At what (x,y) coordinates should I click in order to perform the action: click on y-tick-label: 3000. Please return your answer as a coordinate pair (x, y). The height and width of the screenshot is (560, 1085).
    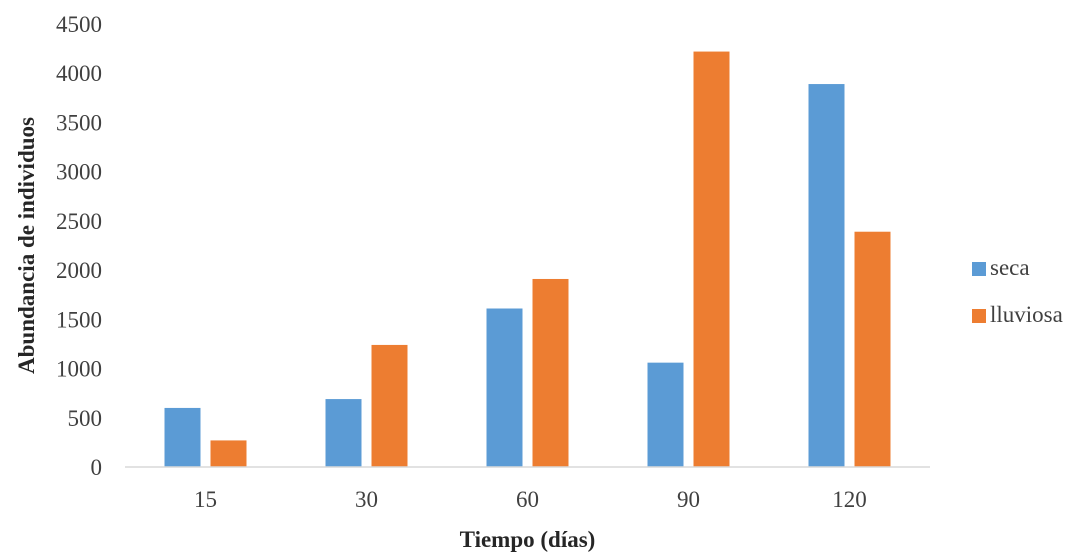
    Looking at the image, I should click on (79, 172).